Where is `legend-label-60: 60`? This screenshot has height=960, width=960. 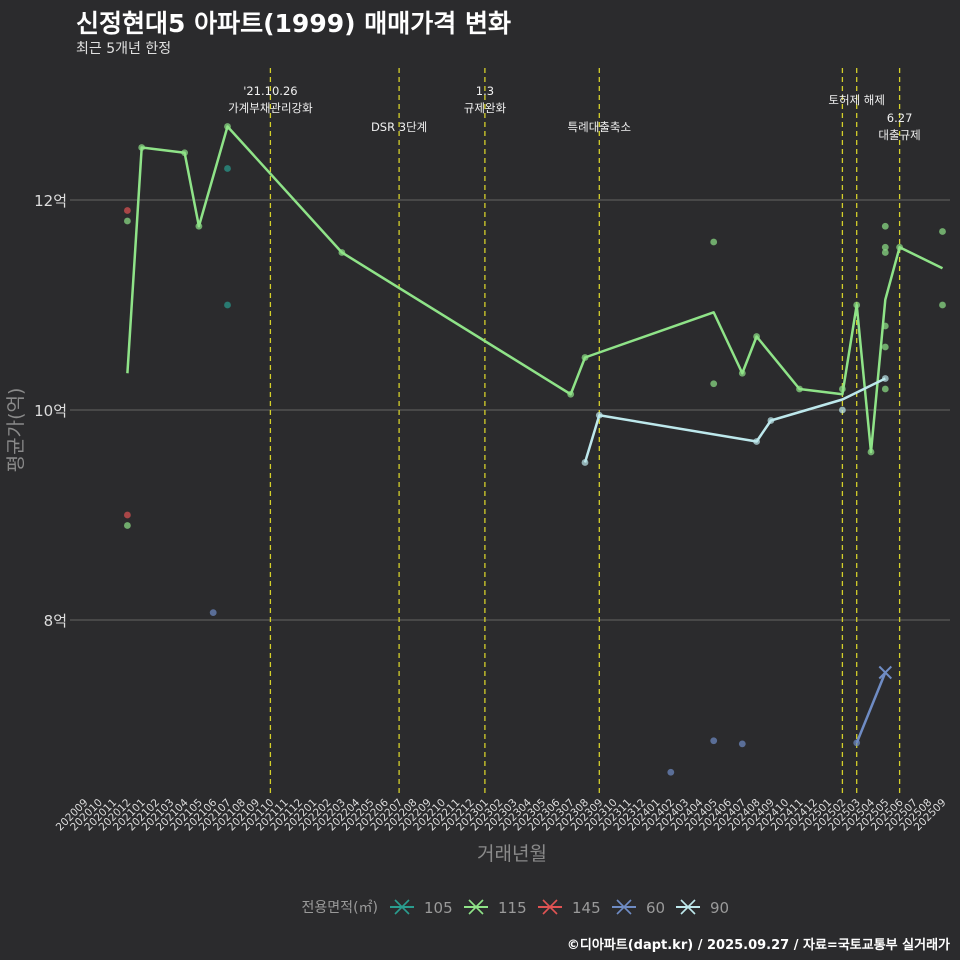 legend-label-60: 60 is located at coordinates (655, 908).